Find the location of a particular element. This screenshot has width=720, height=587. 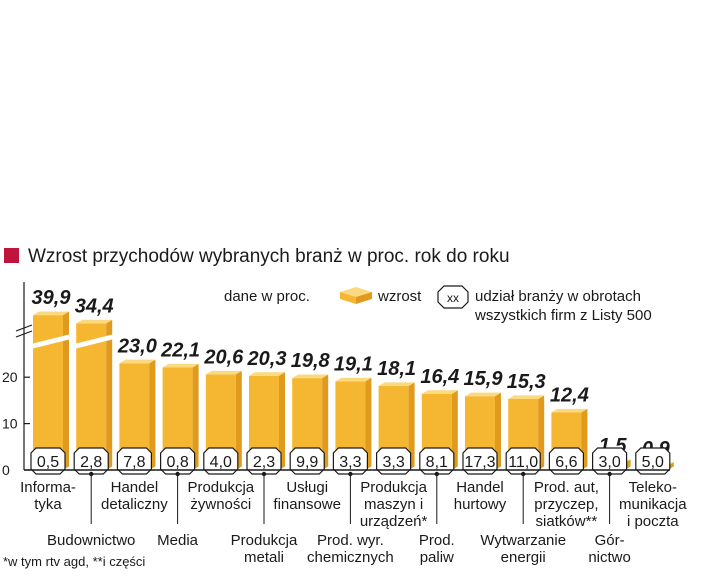

category-label-line: Usługi is located at coordinates (307, 487).